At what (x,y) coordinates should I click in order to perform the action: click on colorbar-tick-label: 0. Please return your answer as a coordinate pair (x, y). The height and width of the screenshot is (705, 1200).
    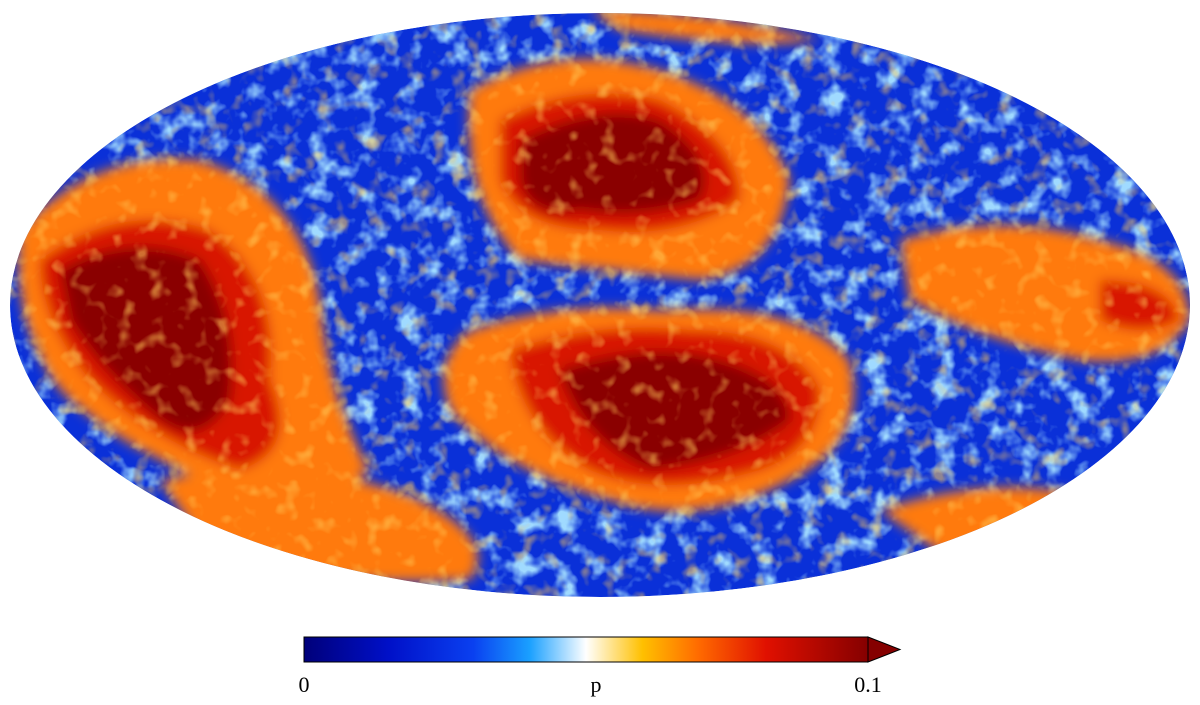
    Looking at the image, I should click on (304, 684).